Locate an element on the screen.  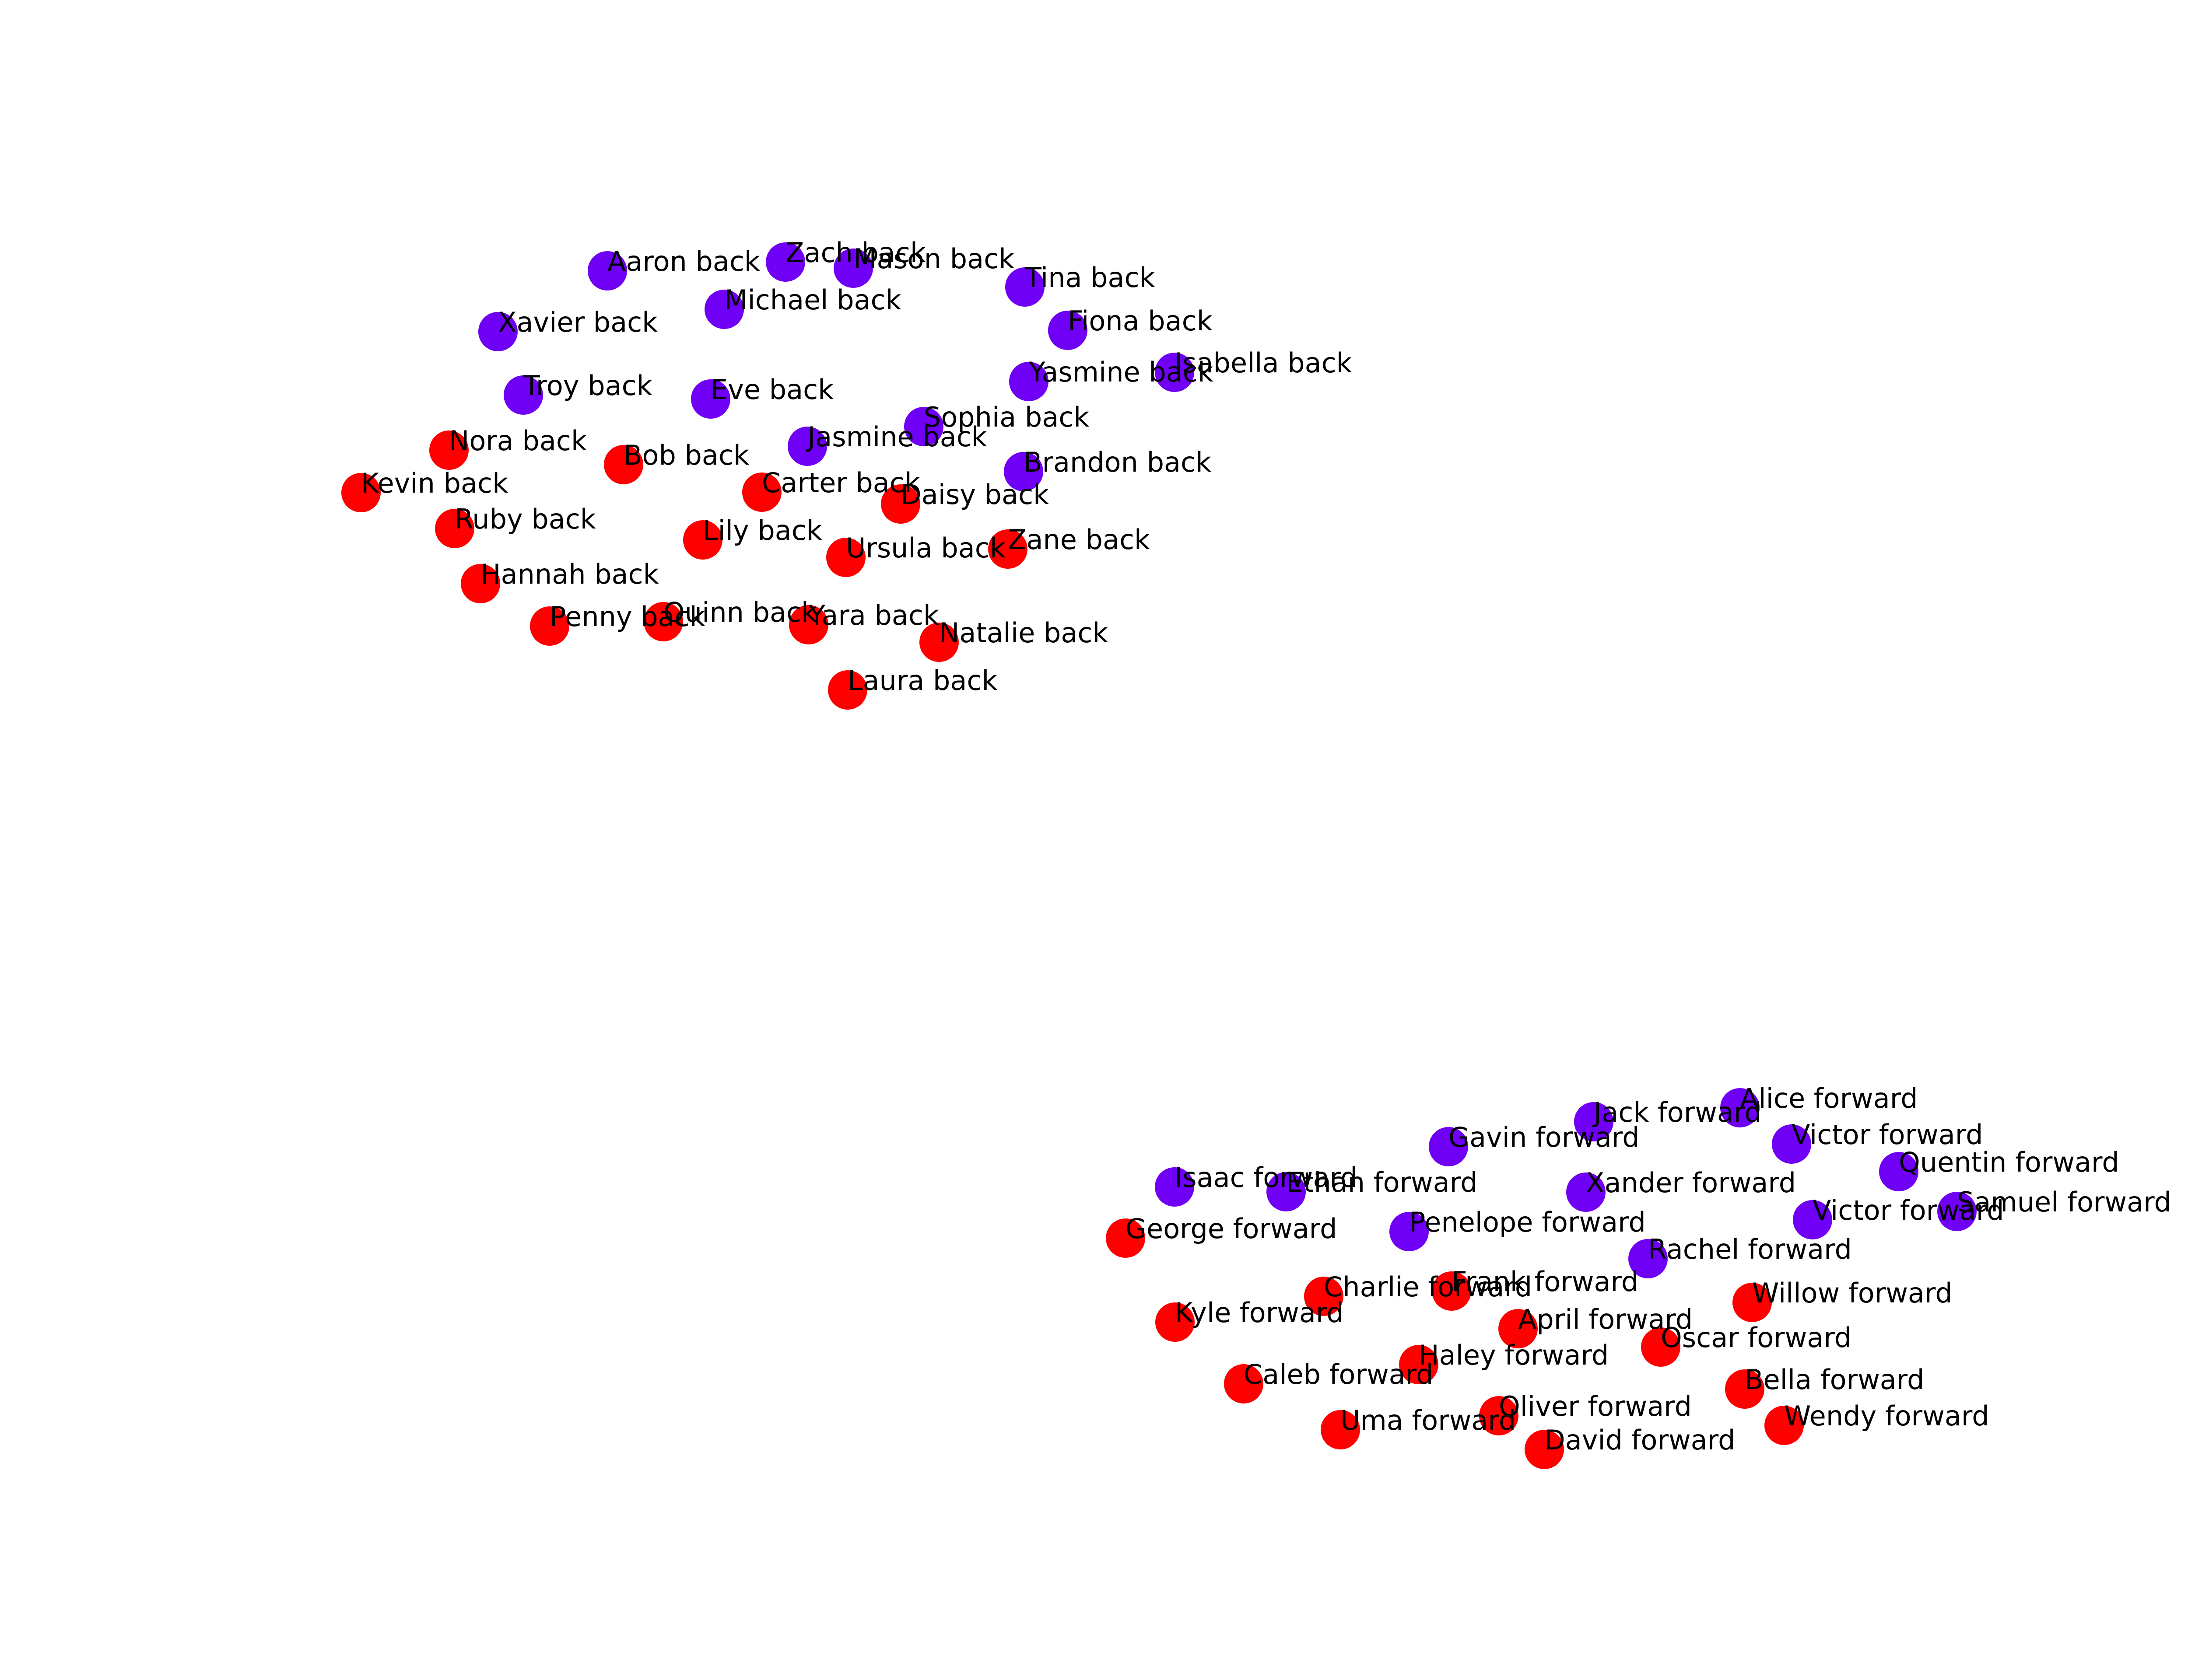
node-label-jasmine-back-12: Jasmine back is located at coordinates (896, 437).